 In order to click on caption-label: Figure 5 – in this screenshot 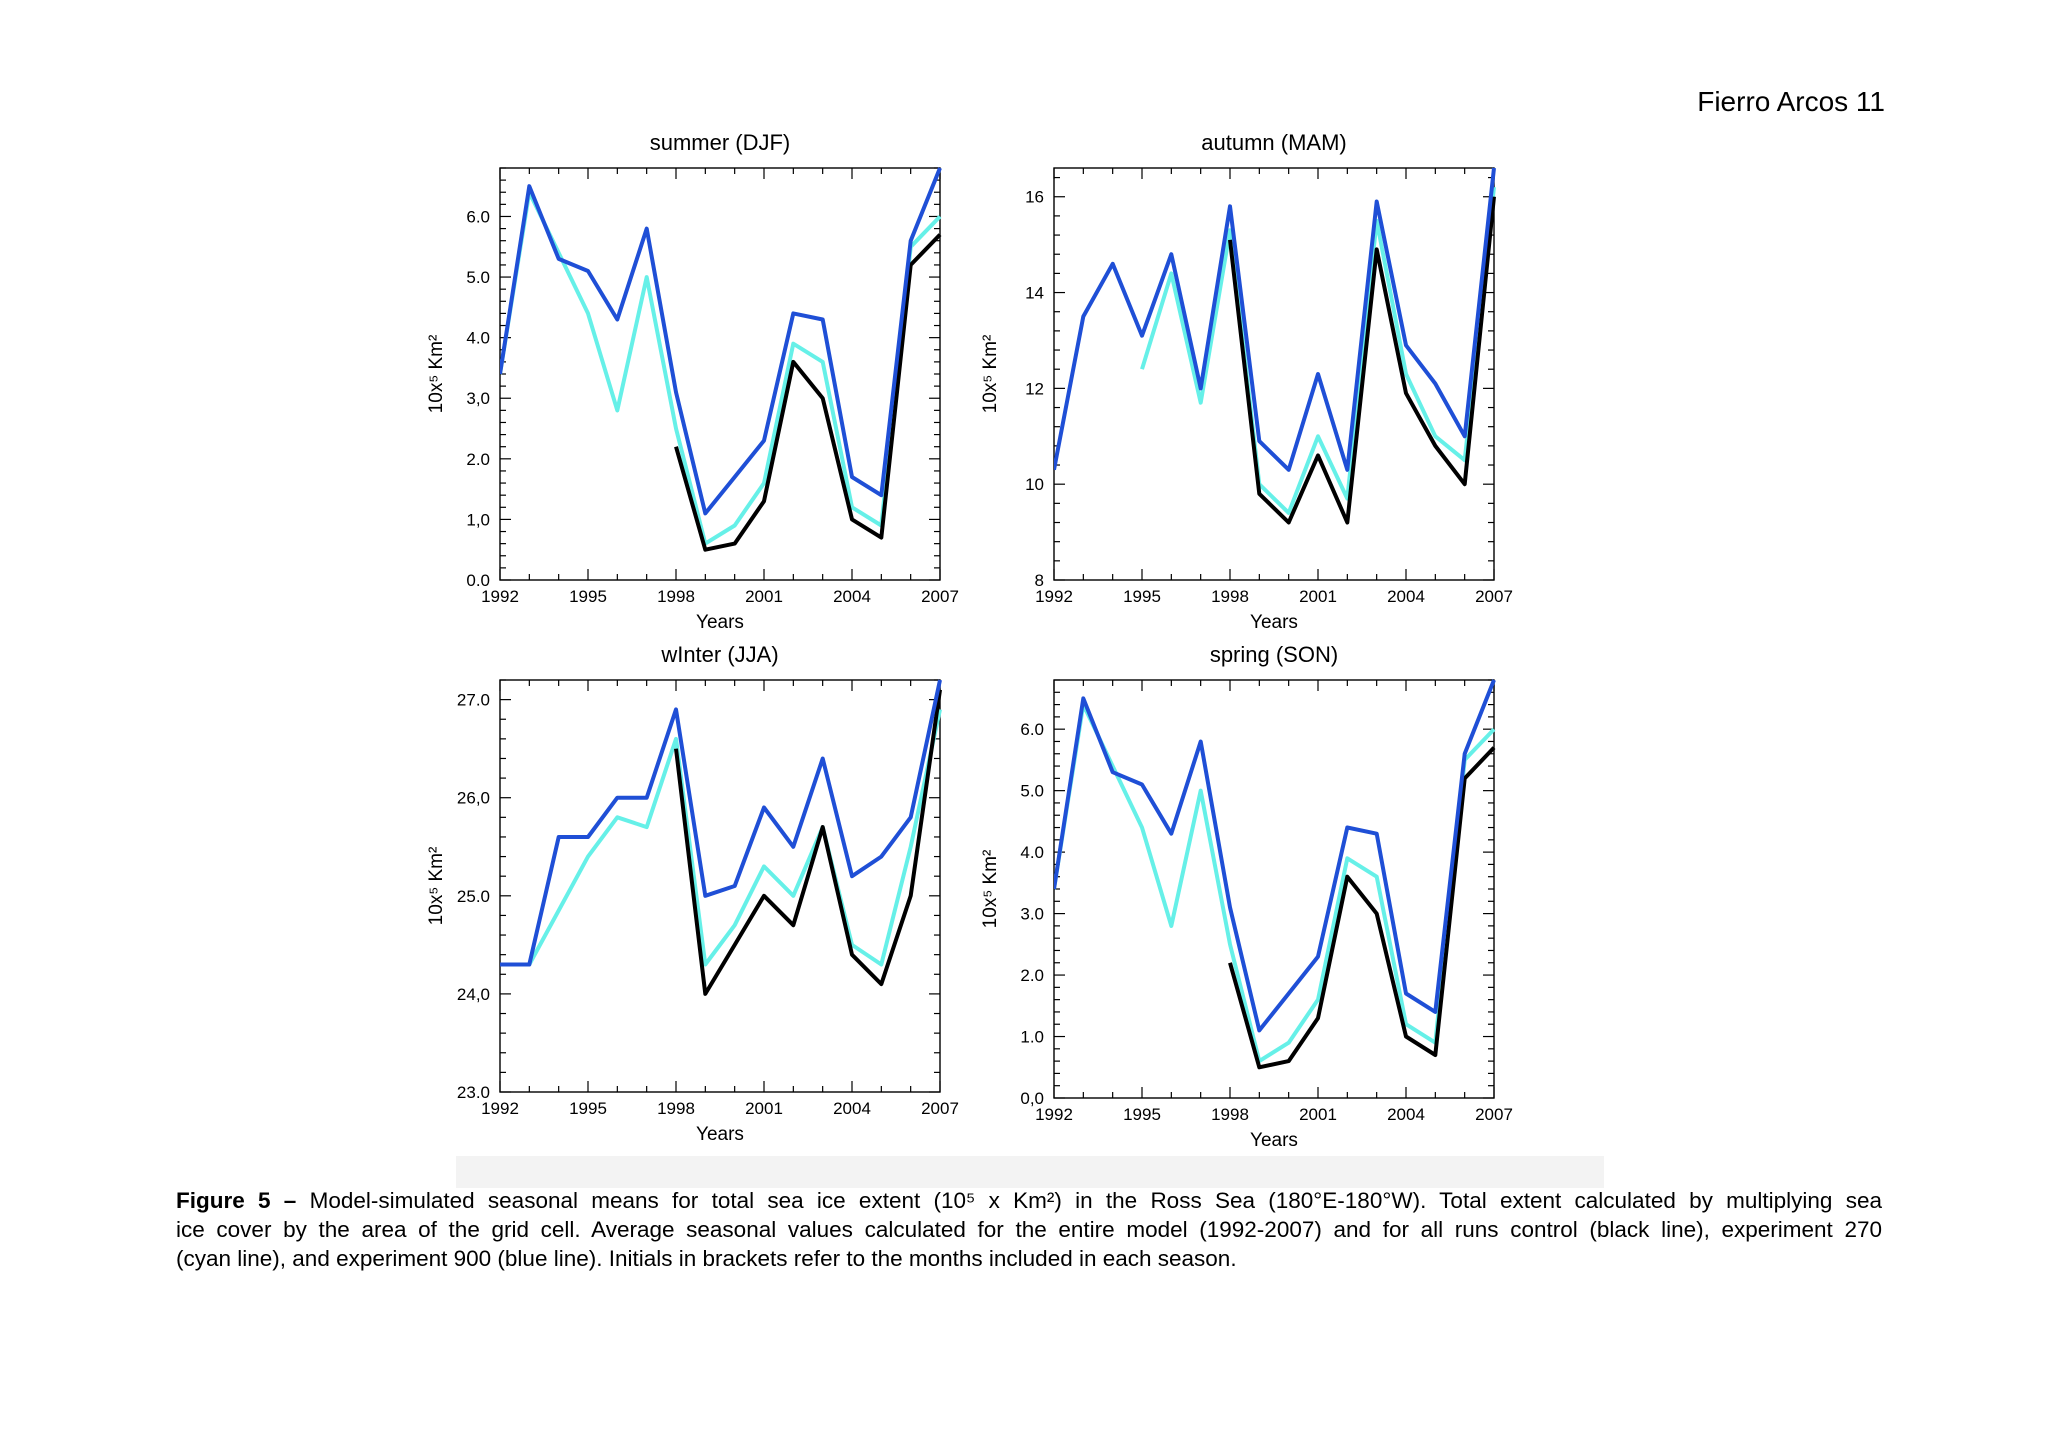, I will do `click(236, 1200)`.